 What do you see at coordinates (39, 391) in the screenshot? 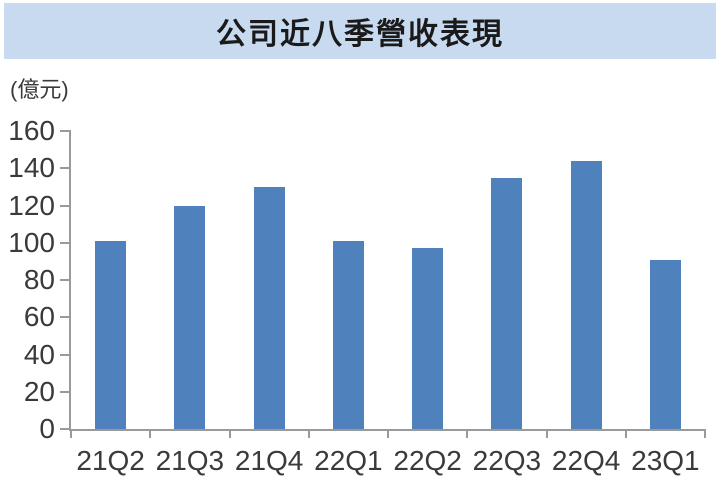
I see `y-tick-label: 20` at bounding box center [39, 391].